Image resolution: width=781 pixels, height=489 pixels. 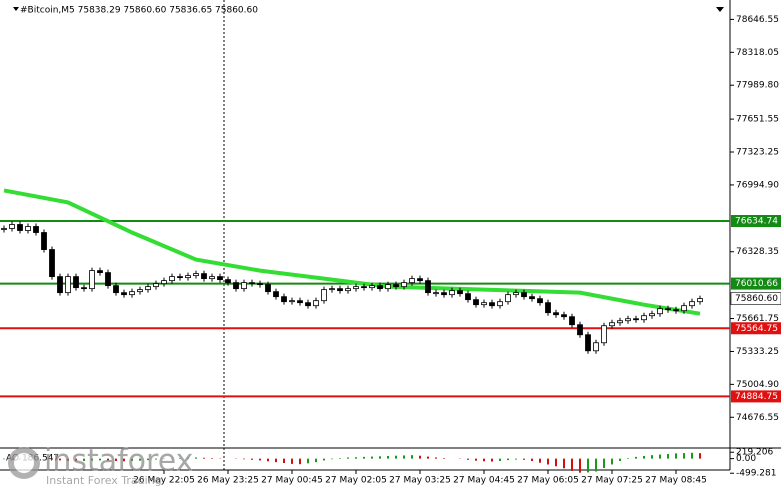 What do you see at coordinates (757, 53) in the screenshot?
I see `y-tick-label: 78318.05` at bounding box center [757, 53].